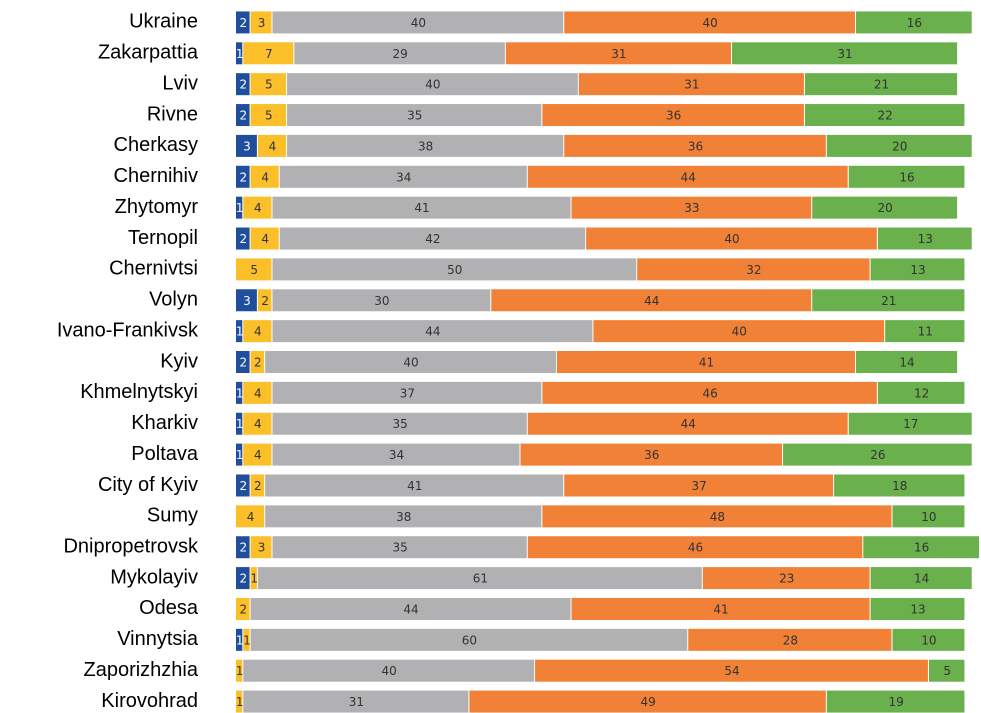  What do you see at coordinates (163, 22) in the screenshot?
I see `category-label: Ukraine` at bounding box center [163, 22].